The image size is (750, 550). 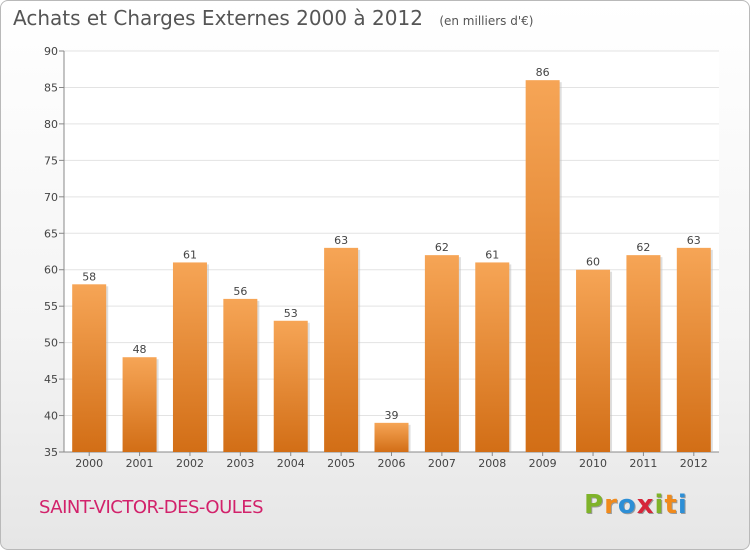 What do you see at coordinates (190, 463) in the screenshot?
I see `x-tick-label: 2002` at bounding box center [190, 463].